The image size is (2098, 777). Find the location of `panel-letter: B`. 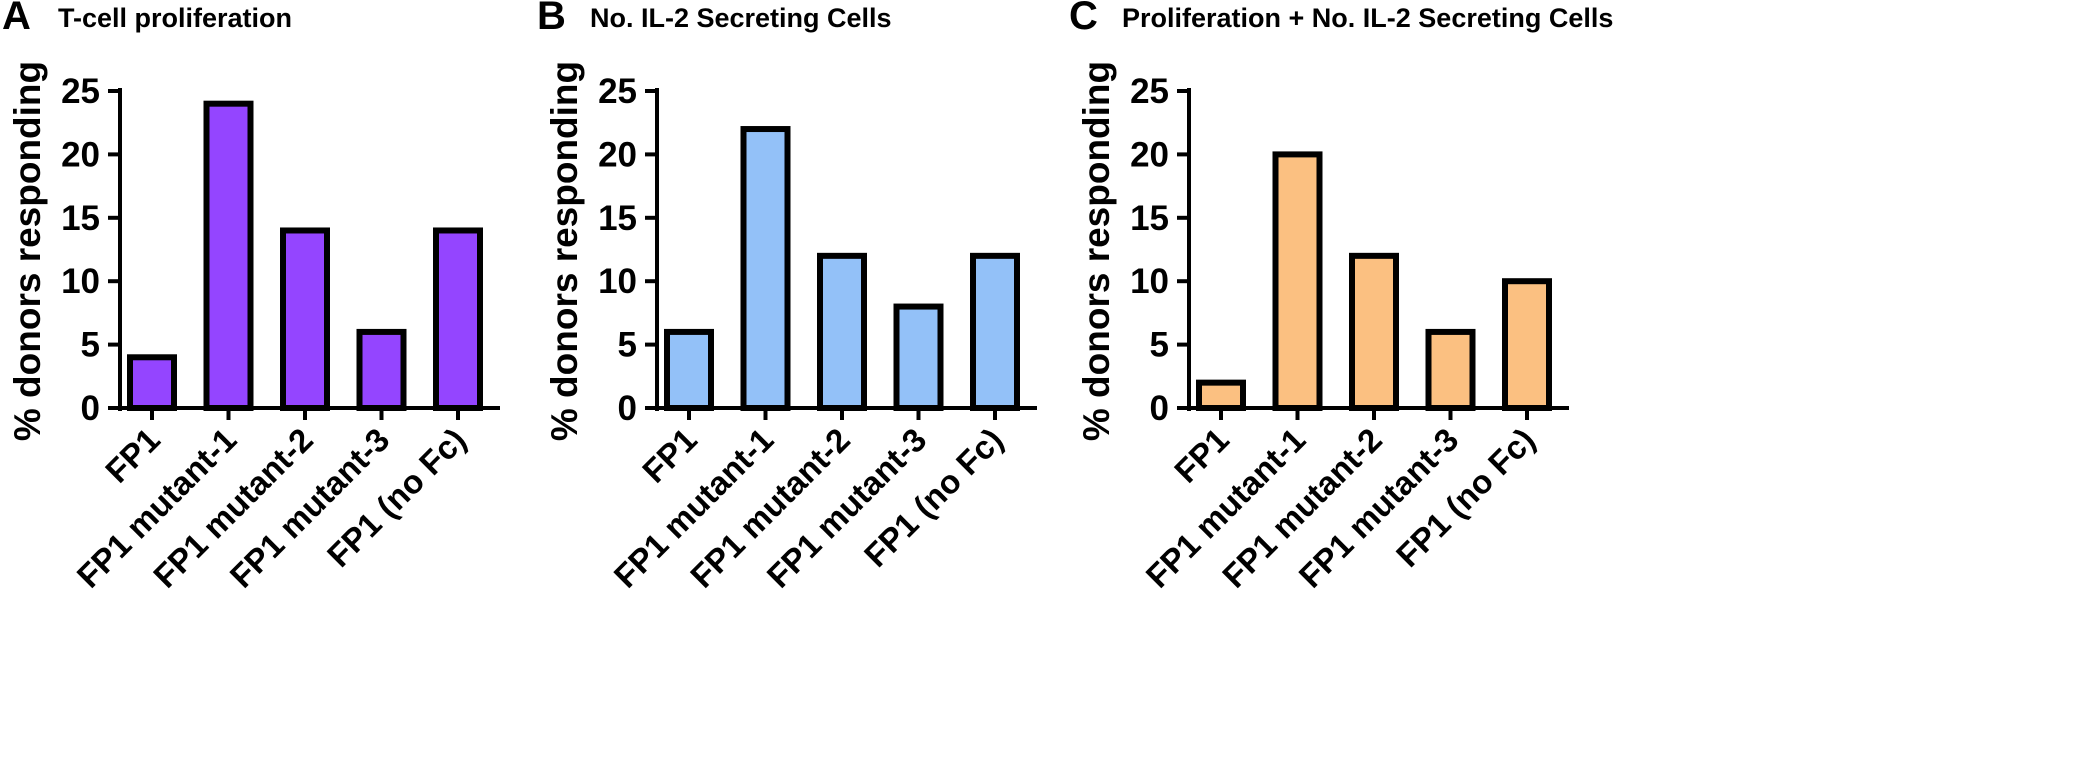

panel-letter: B is located at coordinates (551, 19).